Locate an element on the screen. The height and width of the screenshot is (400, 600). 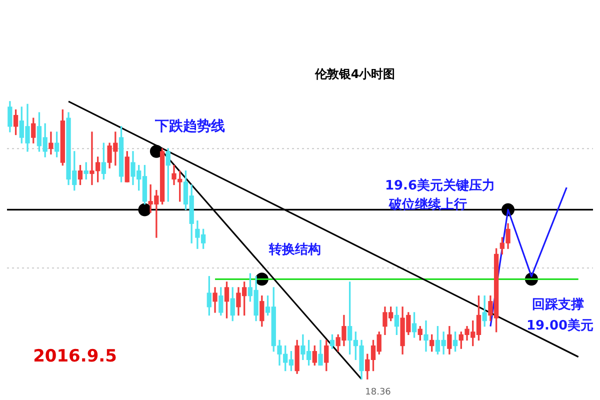
chart-title: 伦敦银4小时图 is located at coordinates (355, 74).